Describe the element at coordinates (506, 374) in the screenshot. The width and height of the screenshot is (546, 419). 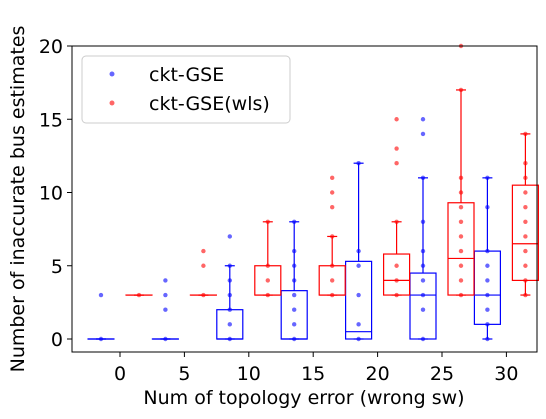
I see `x-tick-label: 30` at that location.